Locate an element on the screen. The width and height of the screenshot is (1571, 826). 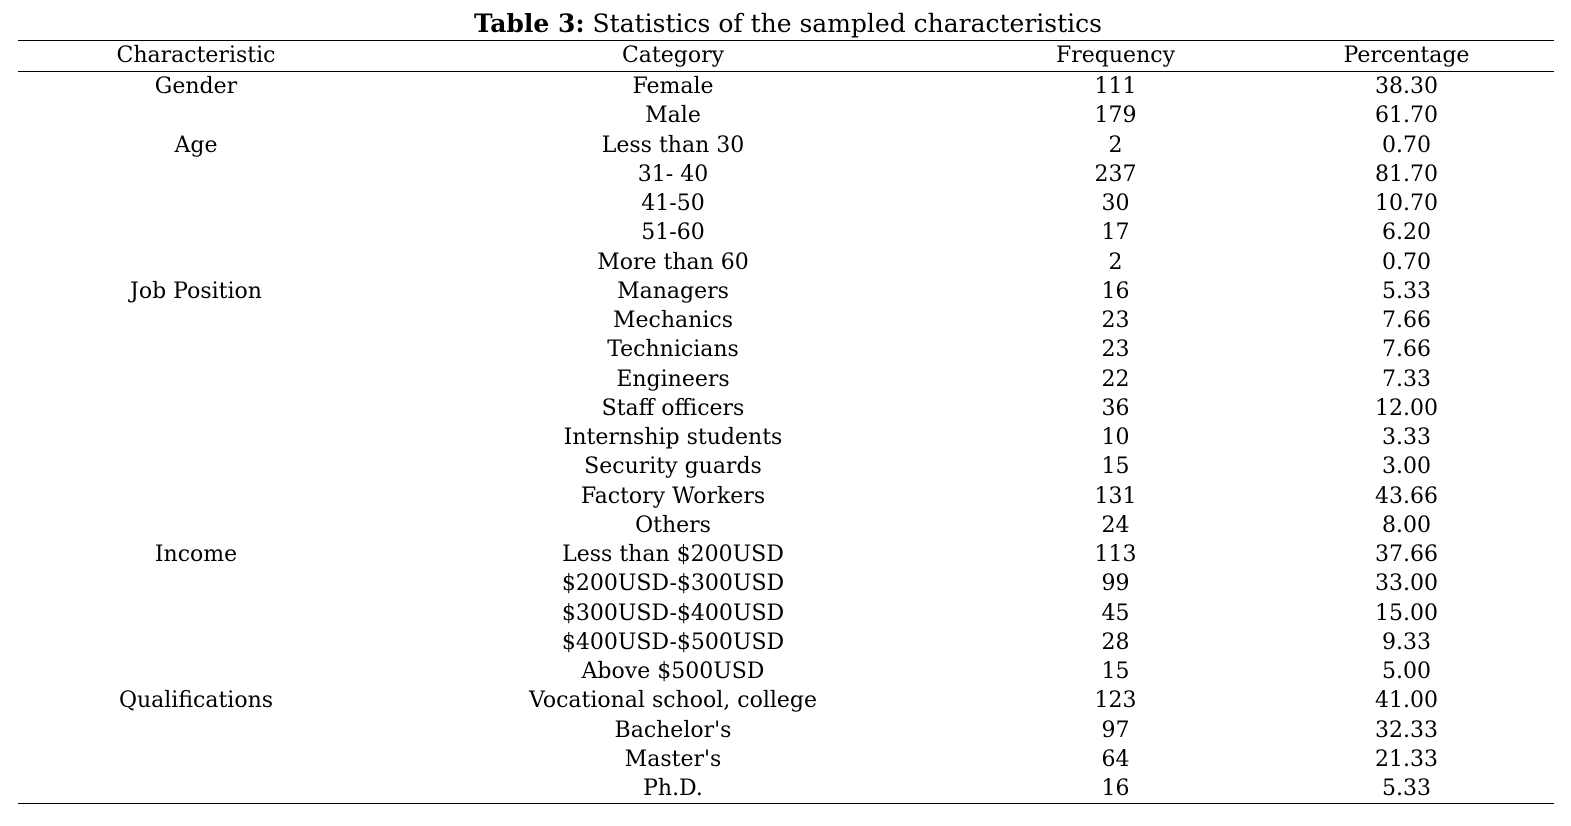
cell-category: Male is located at coordinates (673, 116).